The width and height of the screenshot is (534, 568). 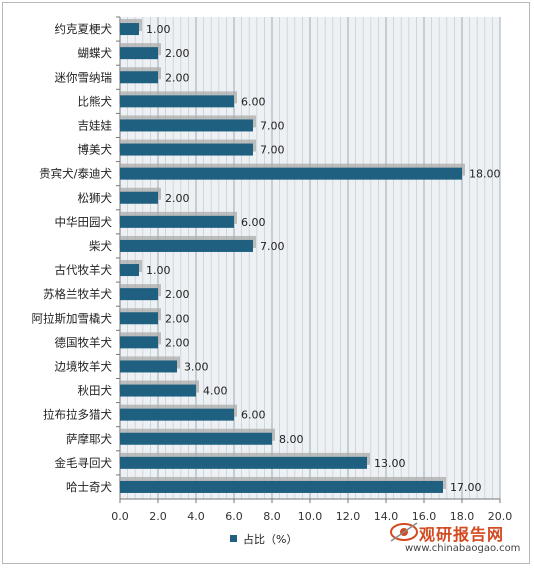 I want to click on category-label: 哈士奇犬, so click(x=89, y=487).